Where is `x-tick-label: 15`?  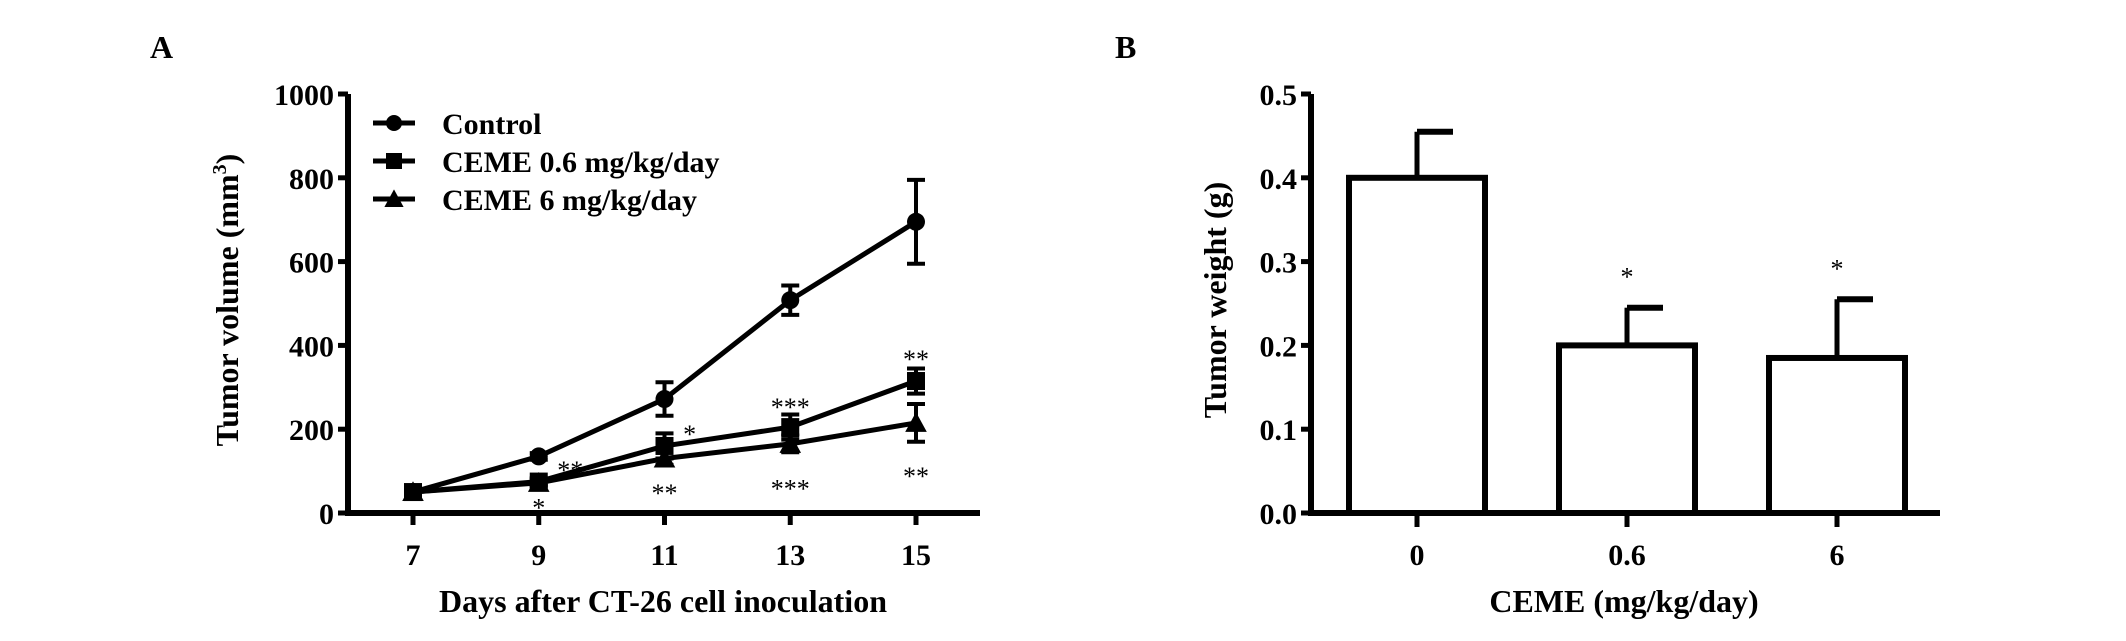
x-tick-label: 15 is located at coordinates (916, 555).